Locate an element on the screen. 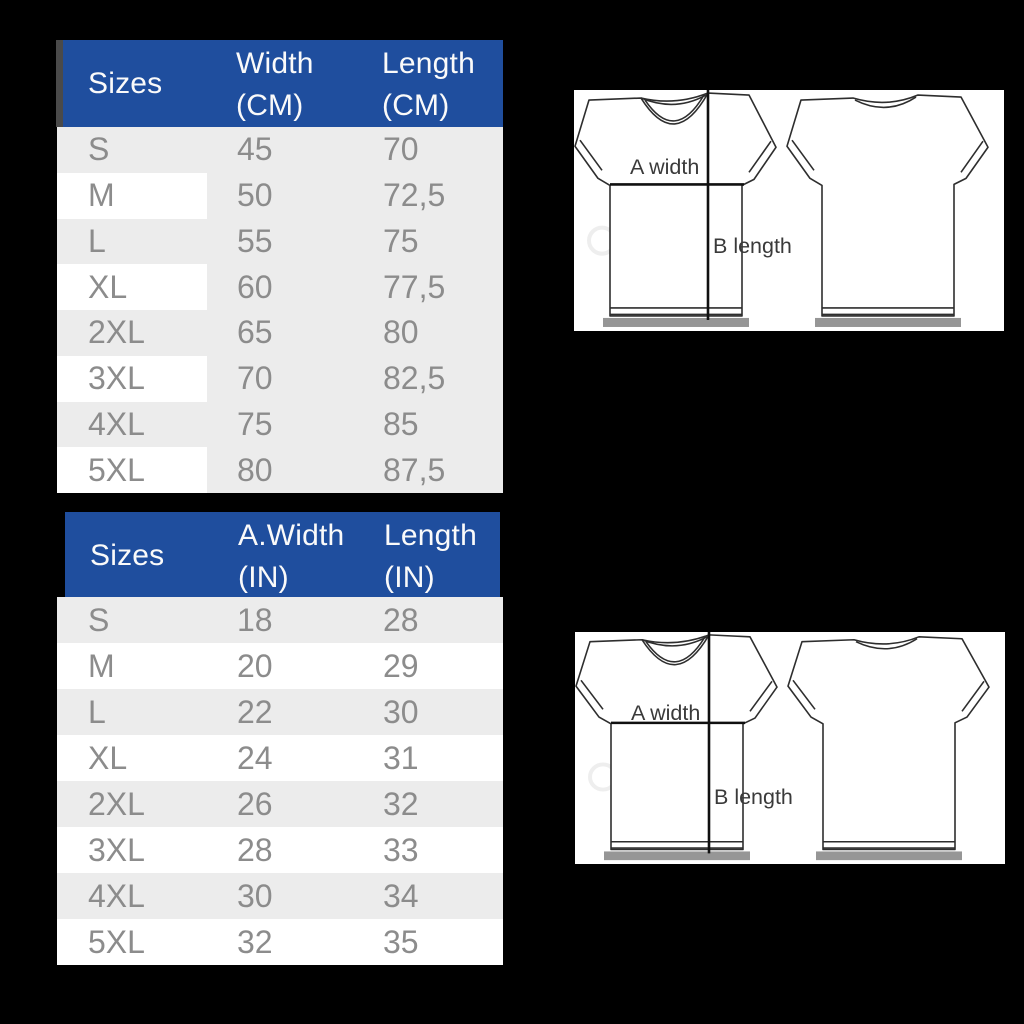 This screenshot has width=1024, height=1024. table-row: M 20 29 is located at coordinates (280, 666).